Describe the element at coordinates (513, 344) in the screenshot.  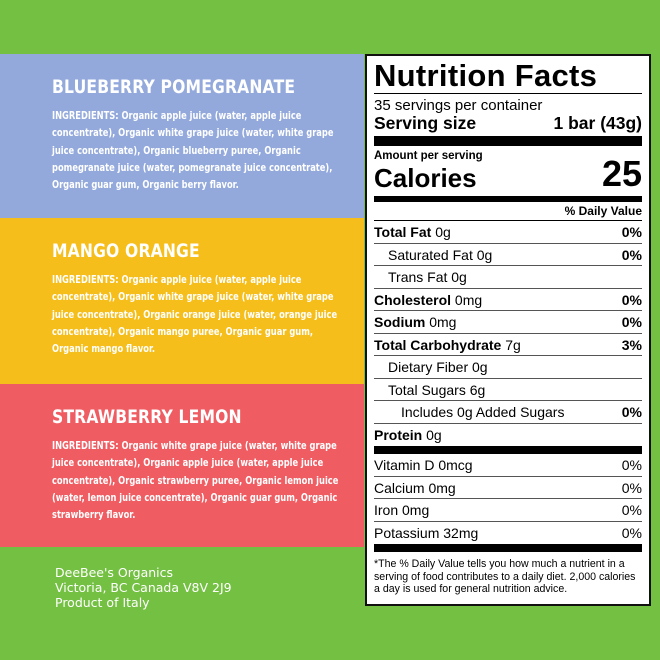
I see `nutrient-amount: 7g` at that location.